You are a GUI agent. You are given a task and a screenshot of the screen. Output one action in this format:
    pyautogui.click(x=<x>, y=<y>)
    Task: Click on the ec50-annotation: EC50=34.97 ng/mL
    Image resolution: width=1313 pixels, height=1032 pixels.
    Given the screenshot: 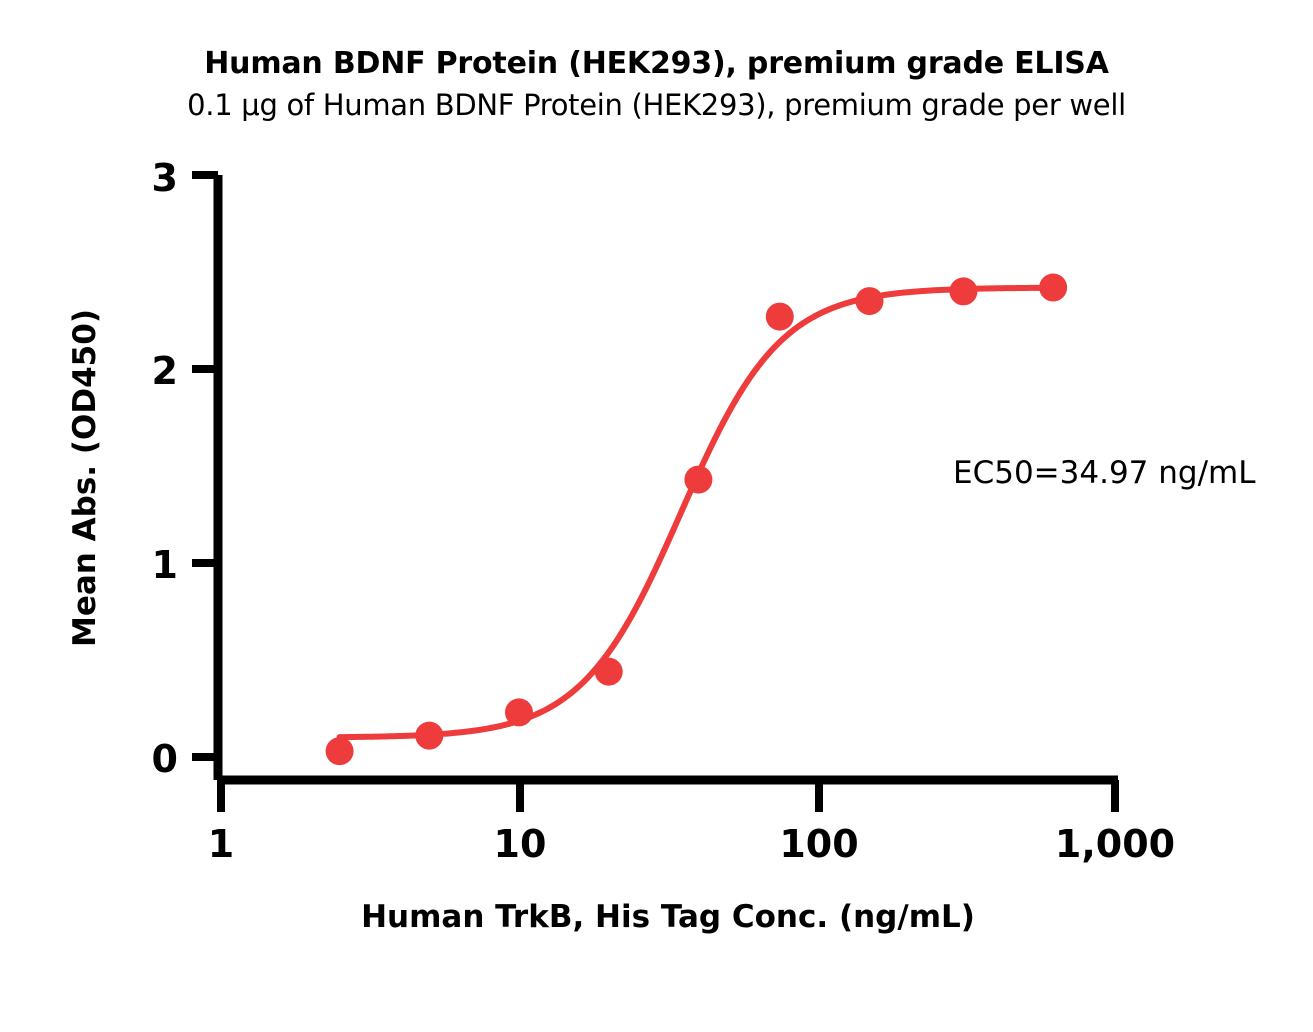 What is the action you would take?
    pyautogui.click(x=1104, y=473)
    